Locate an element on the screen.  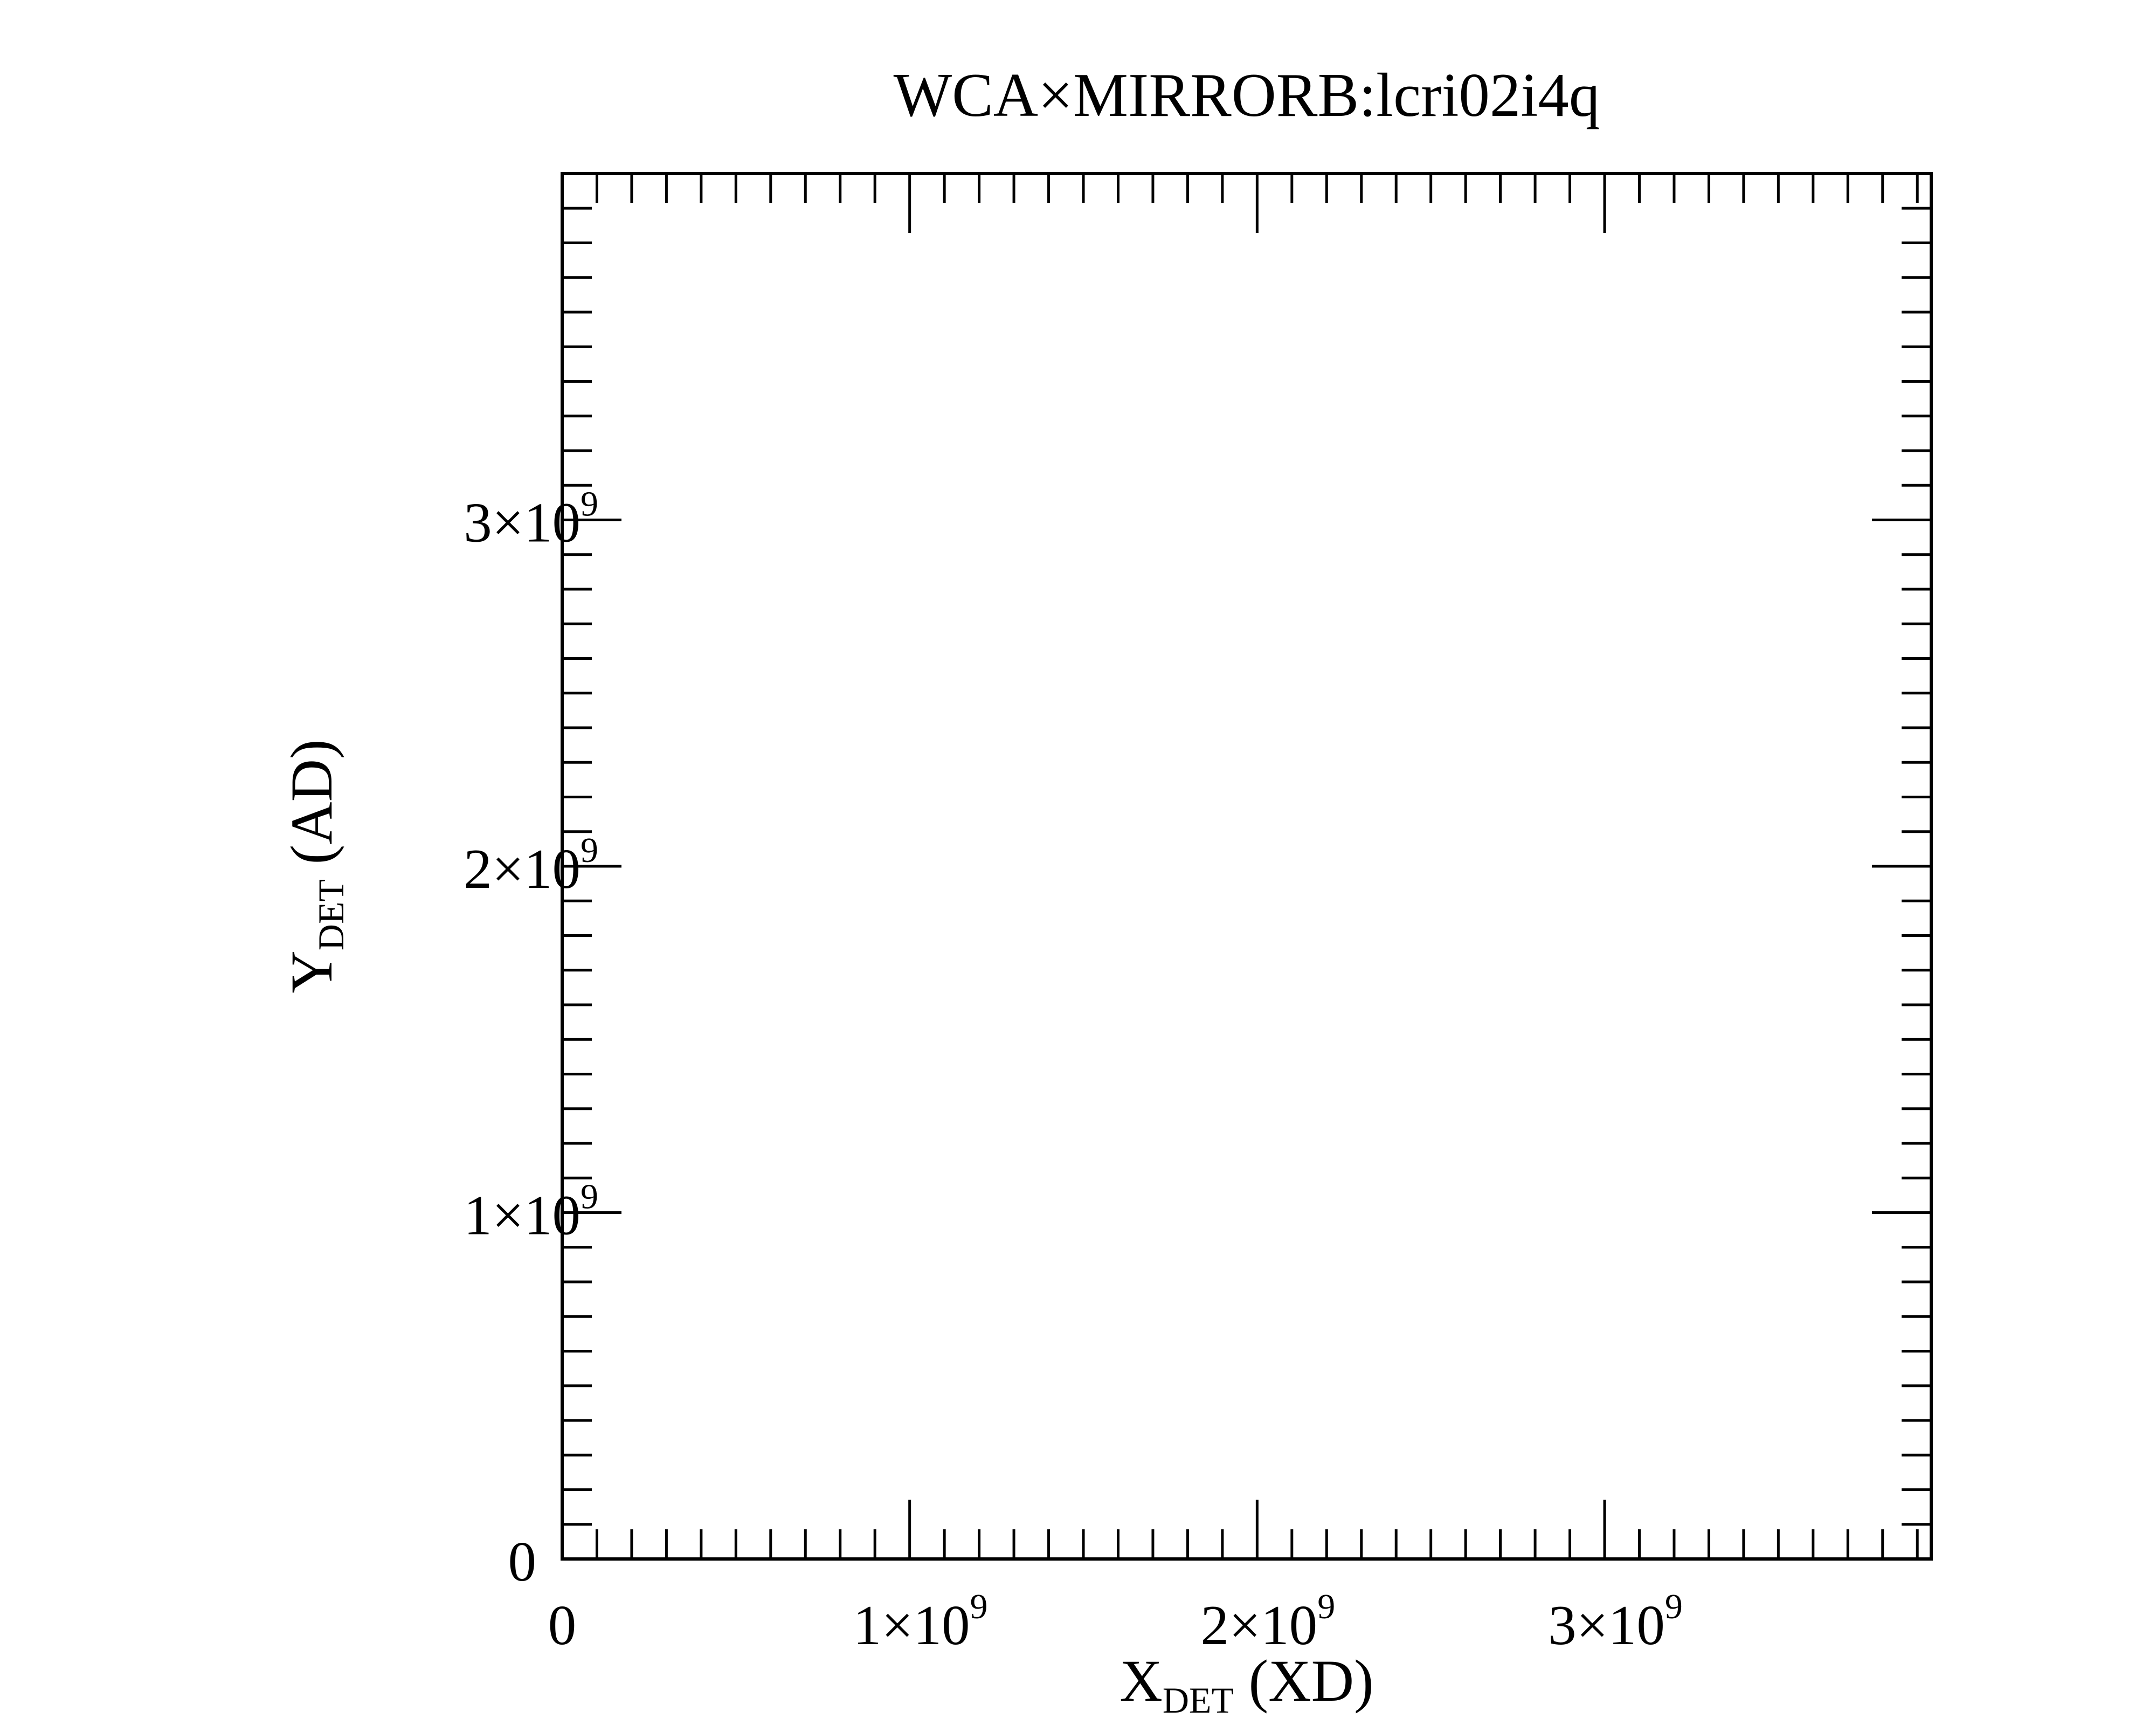
y-tick-label: 0 is located at coordinates (522, 1561).